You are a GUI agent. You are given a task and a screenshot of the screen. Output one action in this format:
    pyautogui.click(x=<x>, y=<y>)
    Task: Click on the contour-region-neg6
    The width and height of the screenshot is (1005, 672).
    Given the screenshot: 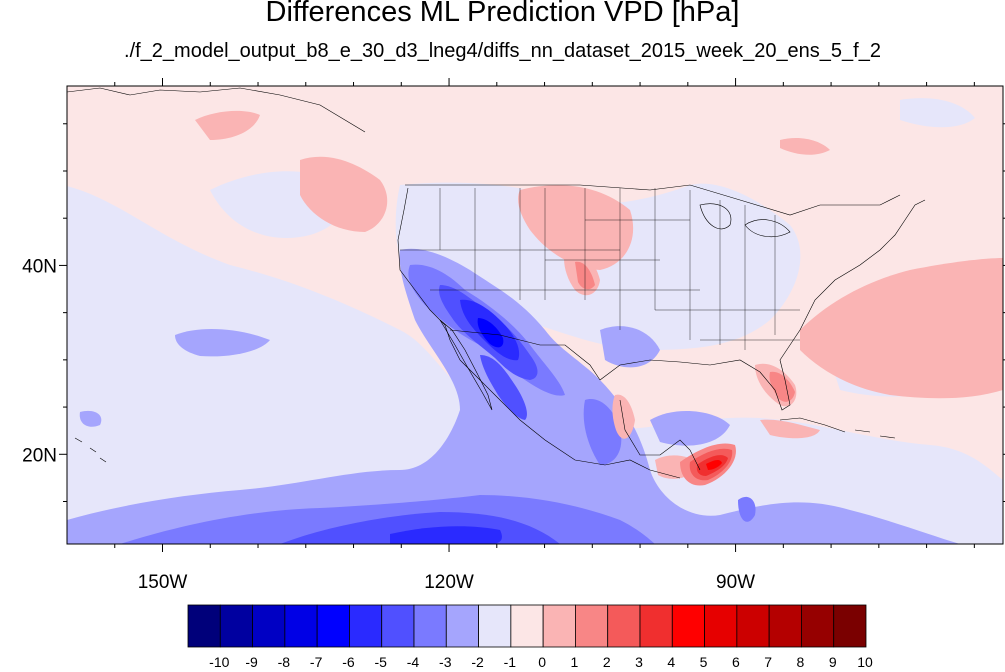 What is the action you would take?
    pyautogui.click(x=490, y=333)
    